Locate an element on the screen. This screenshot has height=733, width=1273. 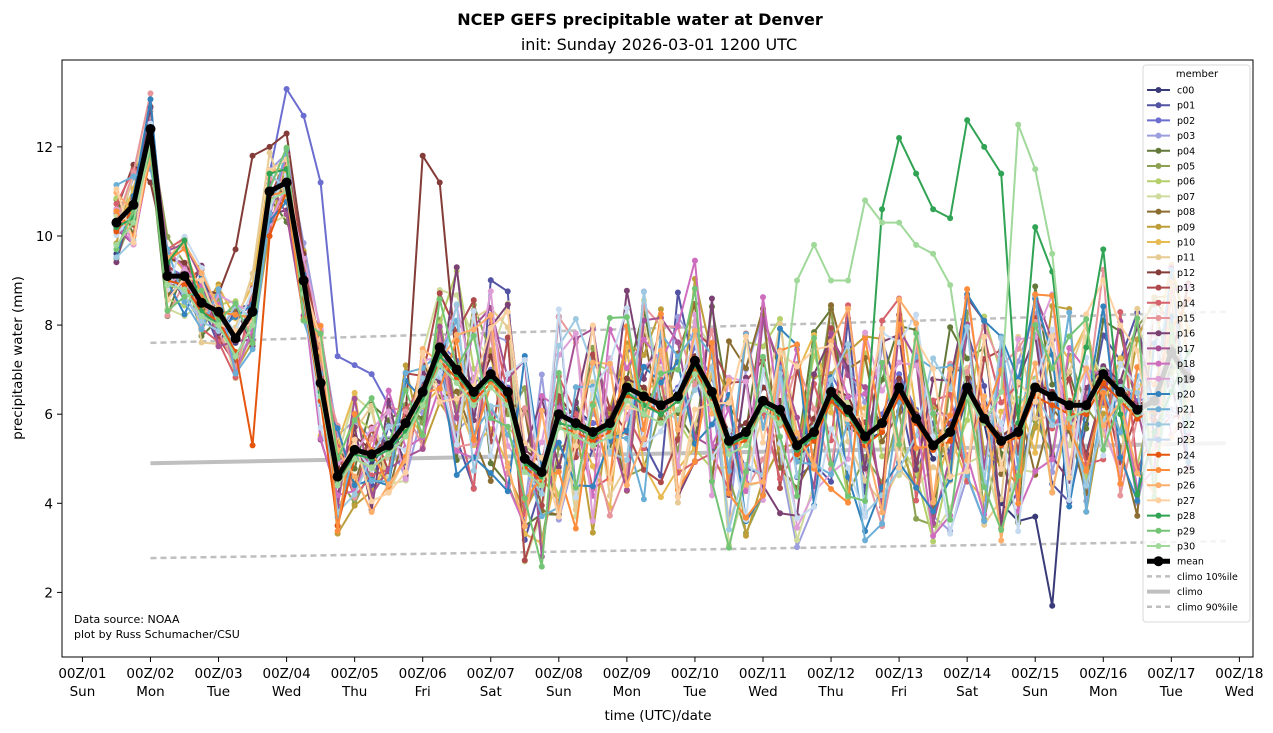
data-point-p08 is located at coordinates (490, 481).